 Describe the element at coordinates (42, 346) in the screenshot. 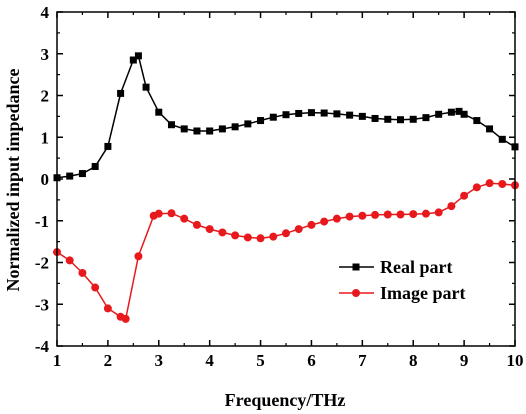

I see `y-tick-label: -4` at that location.